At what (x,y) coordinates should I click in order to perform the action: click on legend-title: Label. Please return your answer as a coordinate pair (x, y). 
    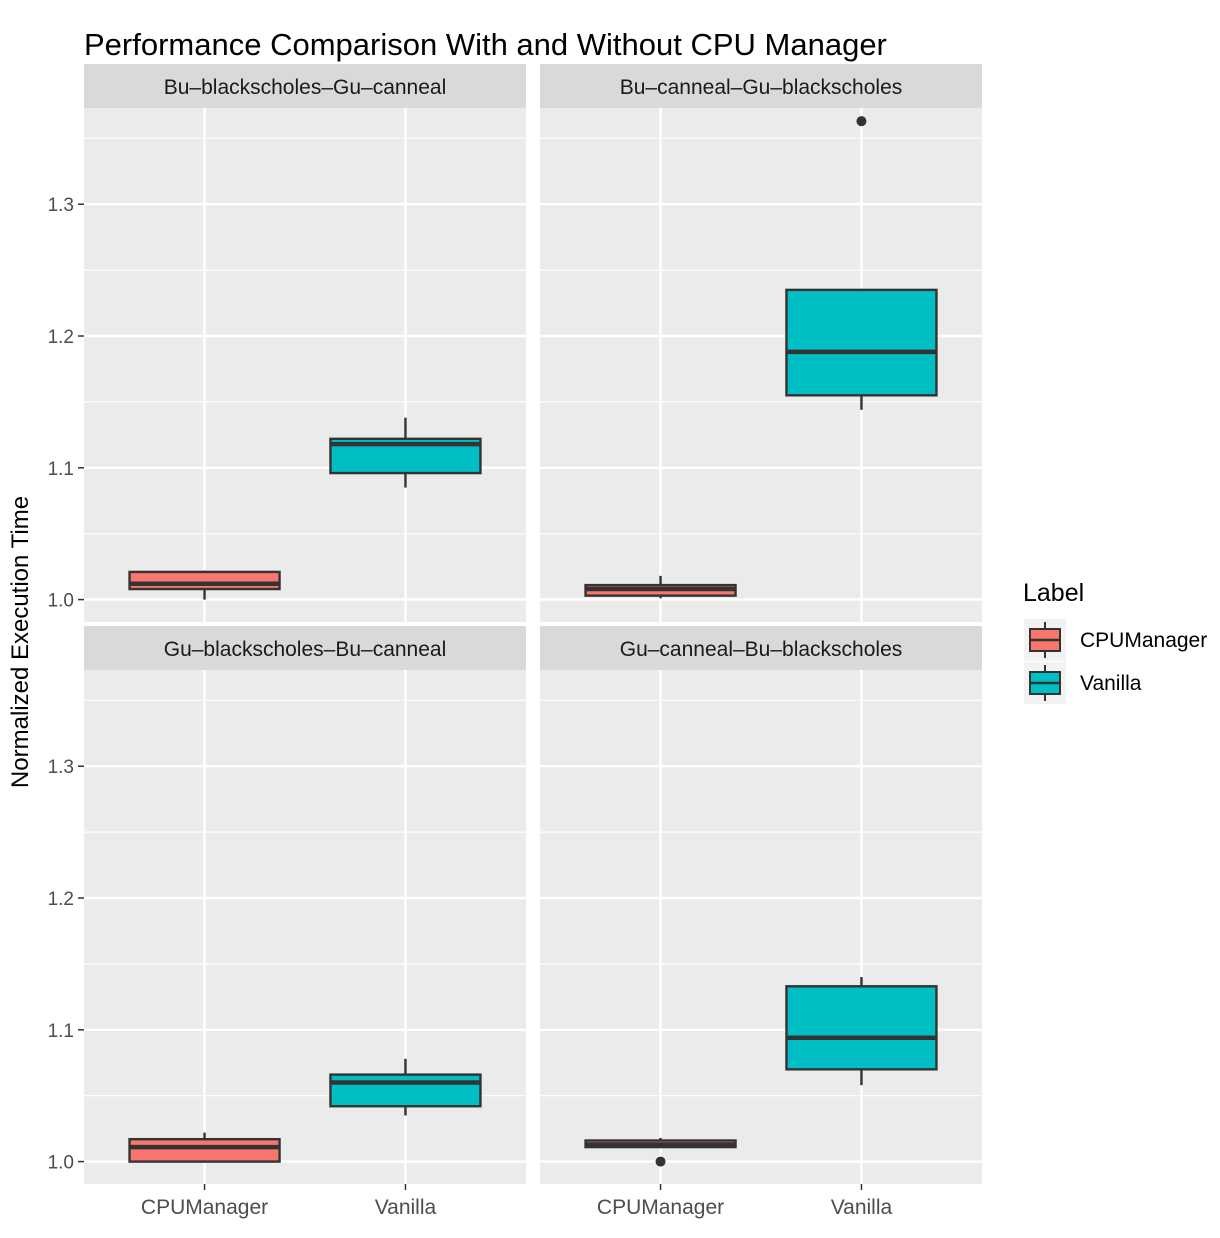
    Looking at the image, I should click on (1053, 593).